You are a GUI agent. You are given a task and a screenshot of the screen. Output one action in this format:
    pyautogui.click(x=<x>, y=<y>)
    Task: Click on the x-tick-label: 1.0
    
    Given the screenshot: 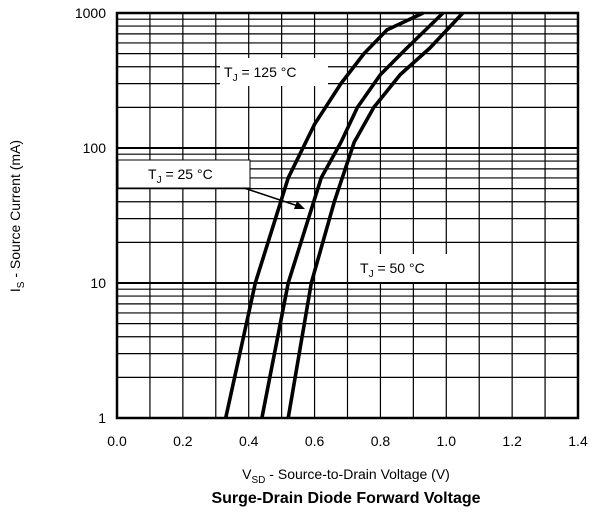 What is the action you would take?
    pyautogui.click(x=447, y=441)
    